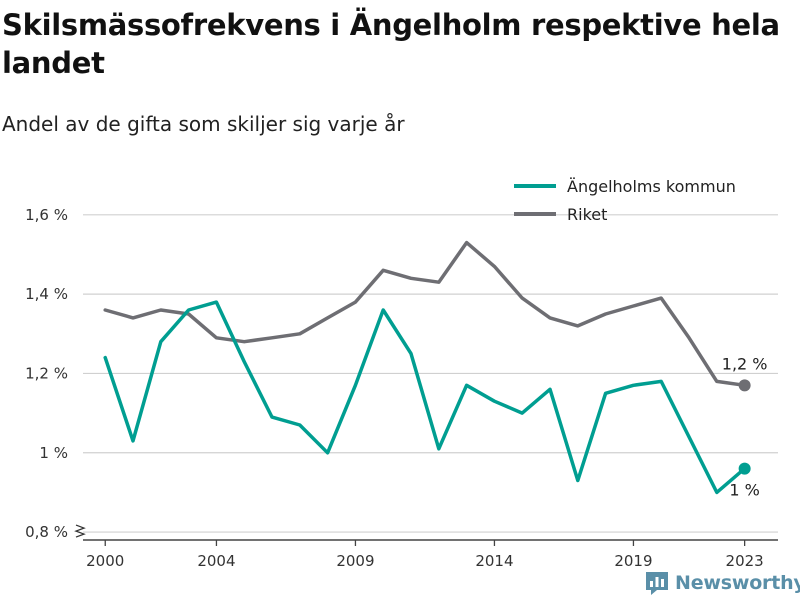  I want to click on axis-break-icon, so click(80, 531).